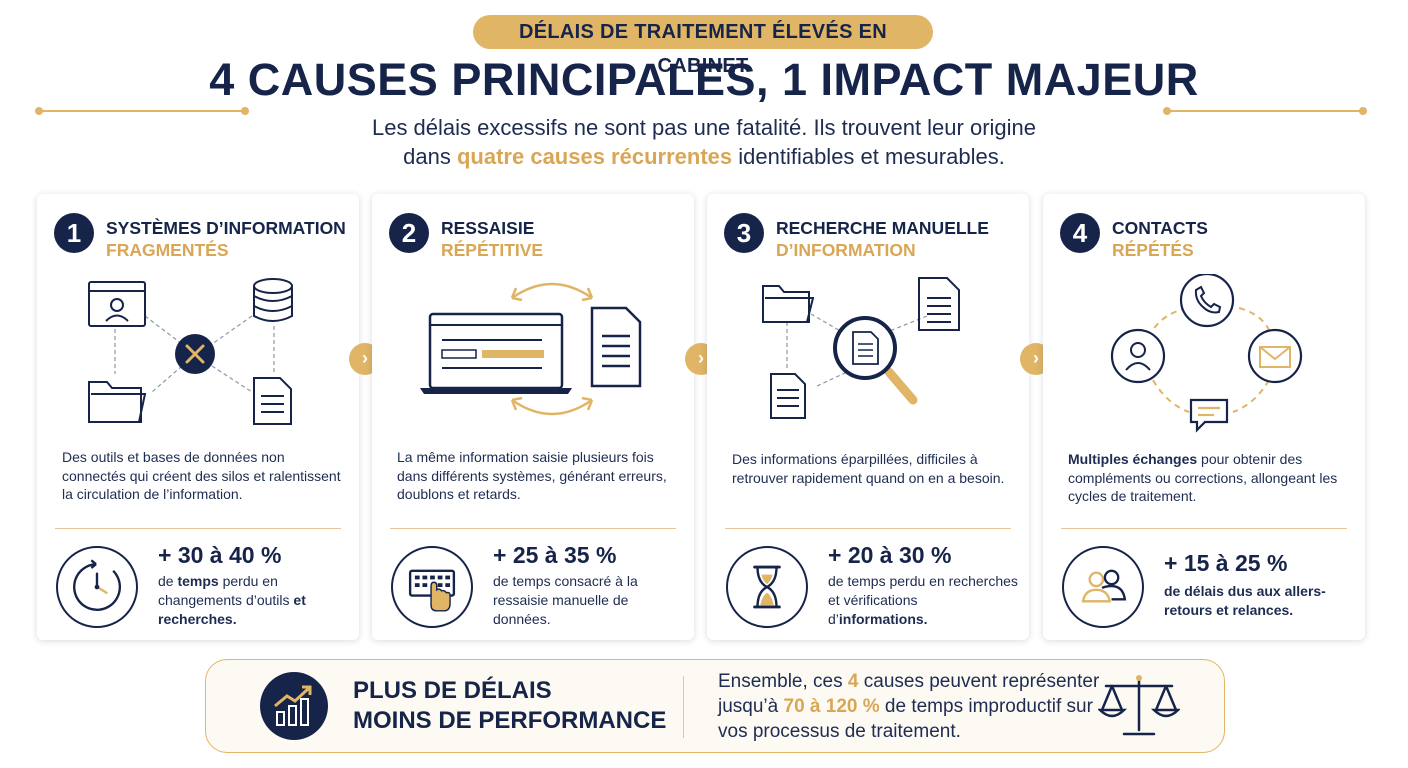 The height and width of the screenshot is (768, 1408). I want to click on card-title: RESSAISIE RÉPÉTITIVE, so click(492, 239).